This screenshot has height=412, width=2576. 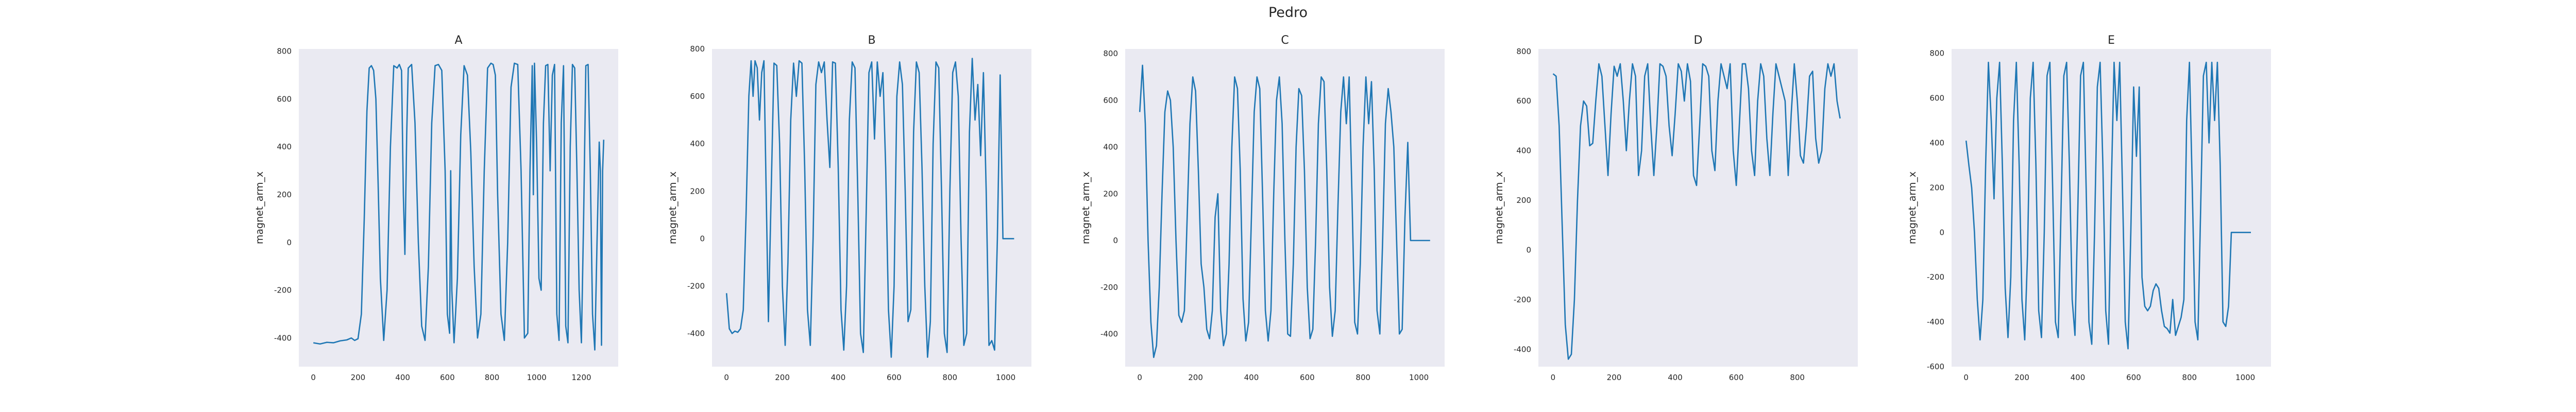 I want to click on y-tick-label: -600, so click(x=1935, y=366).